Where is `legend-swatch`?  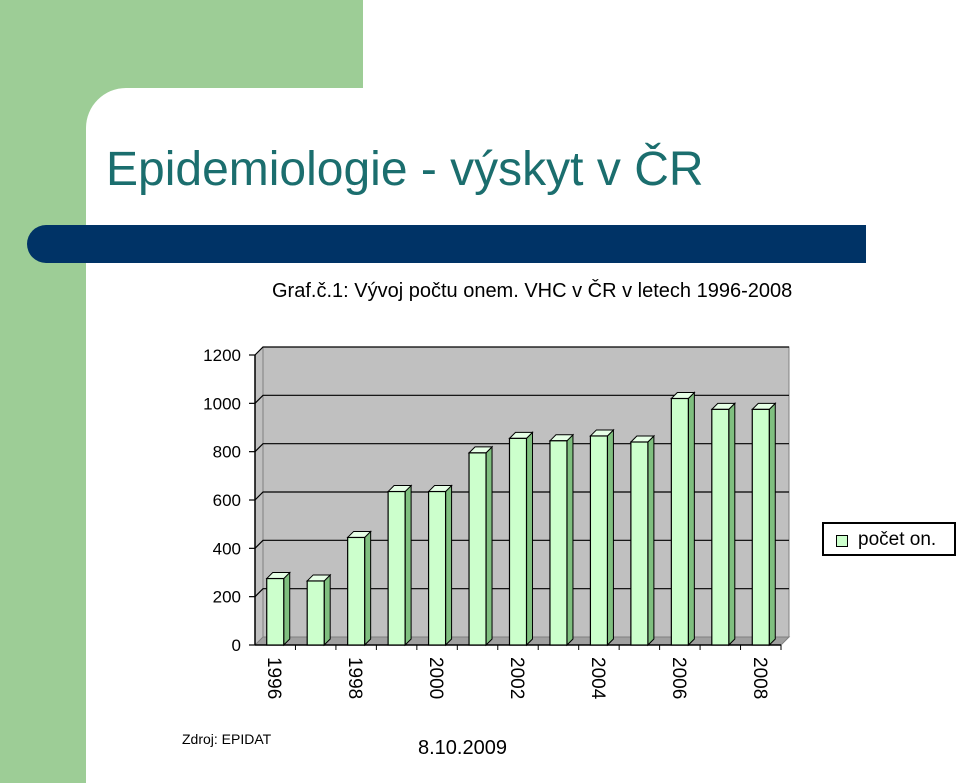
legend-swatch is located at coordinates (842, 541).